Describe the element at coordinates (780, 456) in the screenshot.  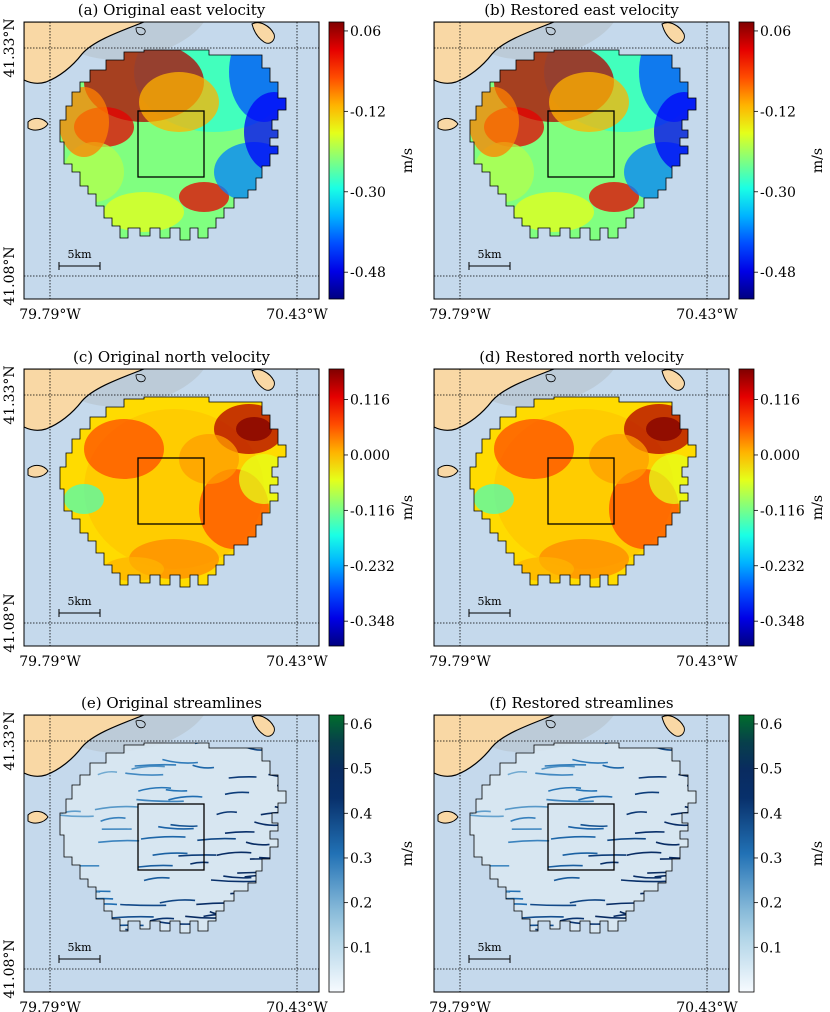
I see `colorbar-tick-label: 0.000` at that location.